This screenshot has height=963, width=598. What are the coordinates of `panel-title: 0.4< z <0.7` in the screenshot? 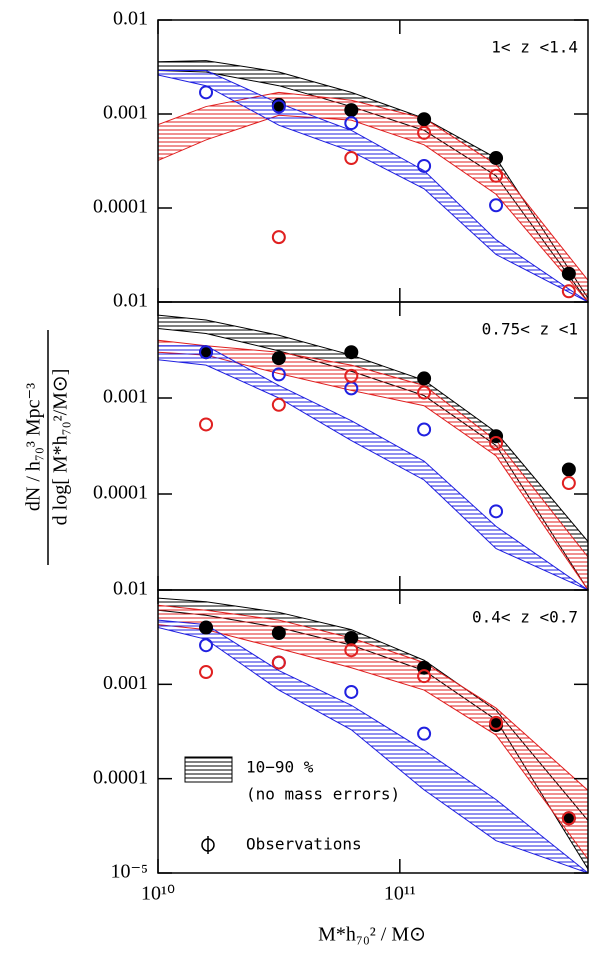 It's located at (525, 617).